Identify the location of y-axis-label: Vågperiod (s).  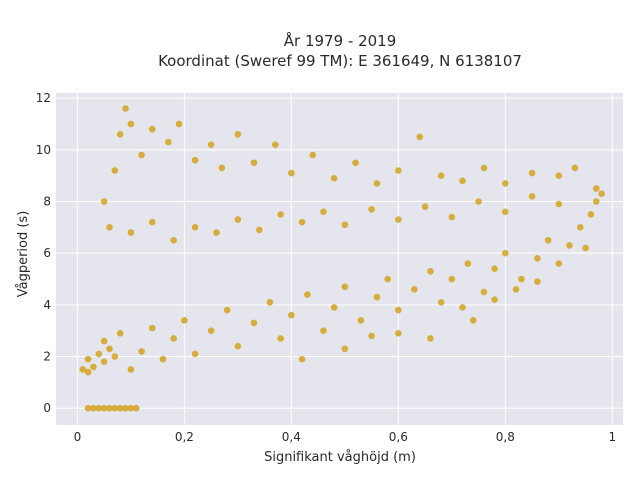
(23, 254).